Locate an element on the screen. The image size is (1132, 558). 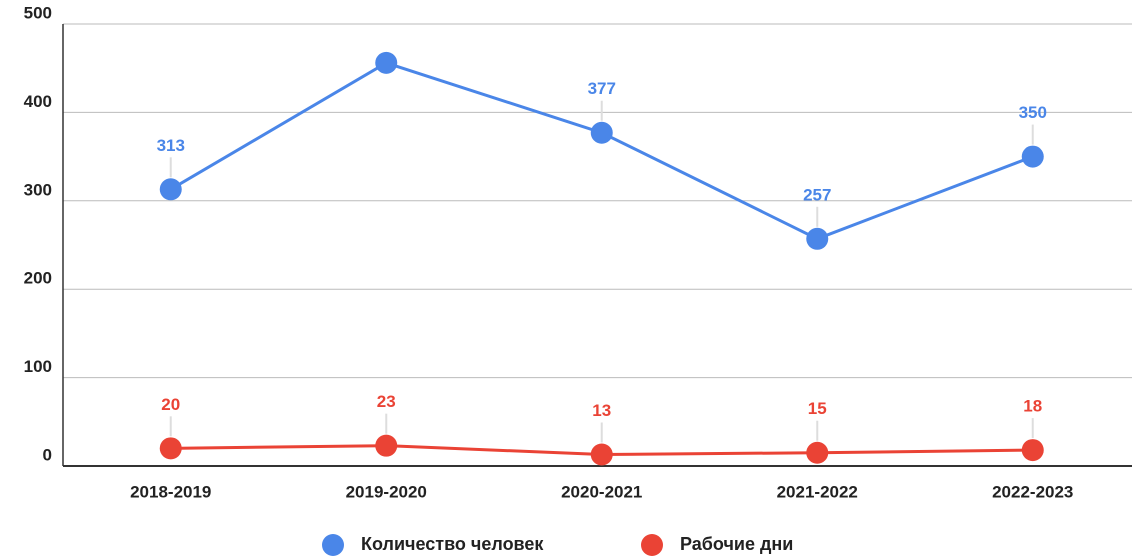
data-label: 23 is located at coordinates (386, 401).